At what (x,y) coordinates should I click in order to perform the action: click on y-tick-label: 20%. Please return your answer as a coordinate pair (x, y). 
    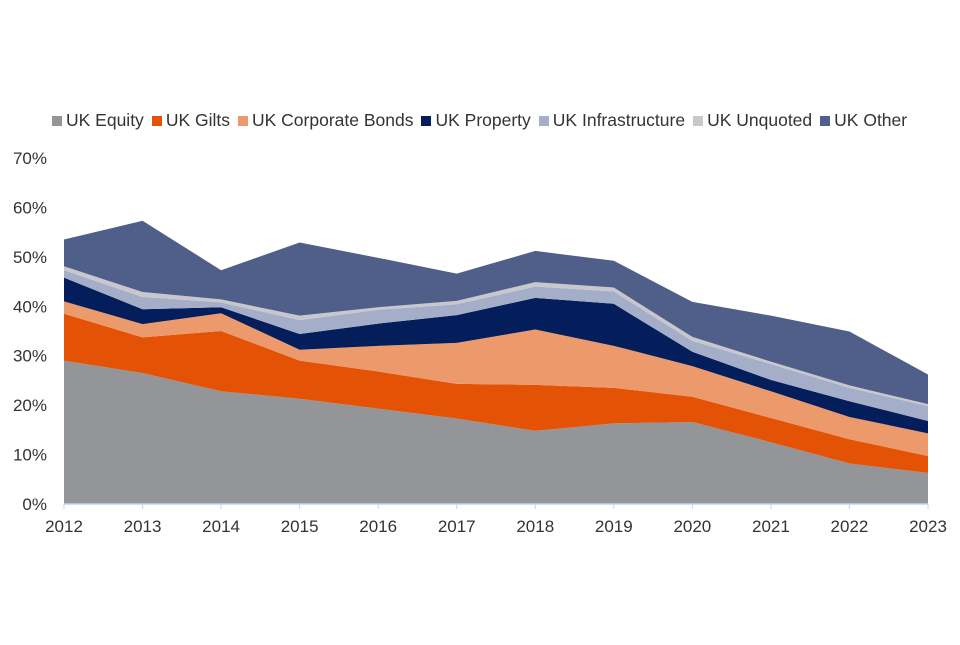
    Looking at the image, I should click on (30, 405).